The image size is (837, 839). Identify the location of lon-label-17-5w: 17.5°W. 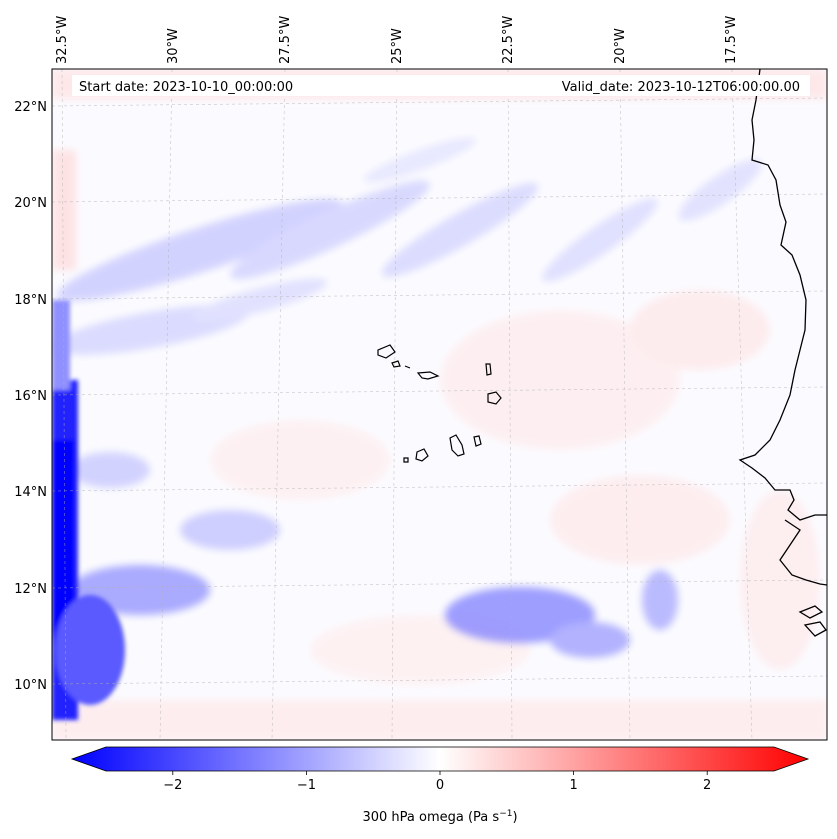
(731, 40).